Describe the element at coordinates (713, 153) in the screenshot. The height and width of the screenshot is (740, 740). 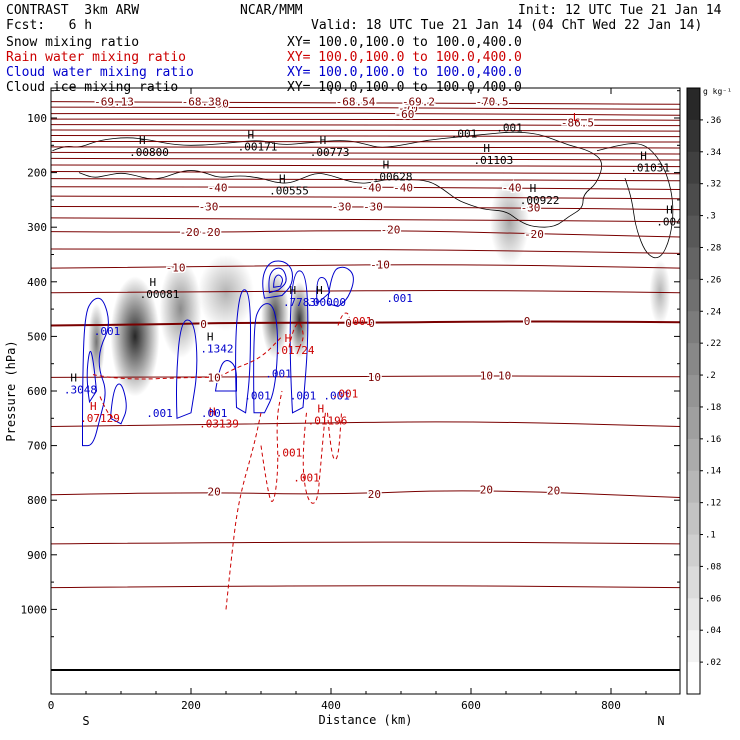
I see `colorbar-label-1: .34` at that location.